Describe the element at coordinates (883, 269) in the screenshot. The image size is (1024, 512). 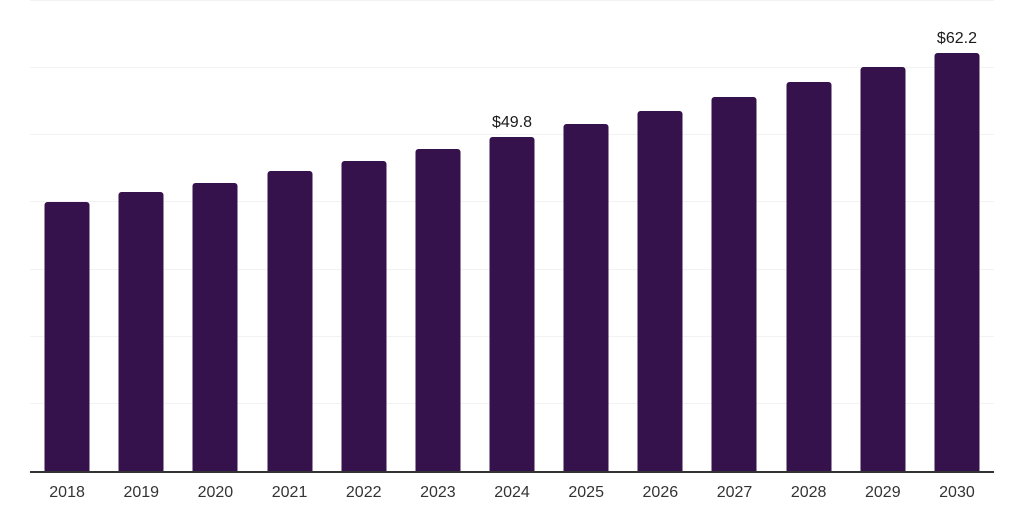
I see `bar-2029` at that location.